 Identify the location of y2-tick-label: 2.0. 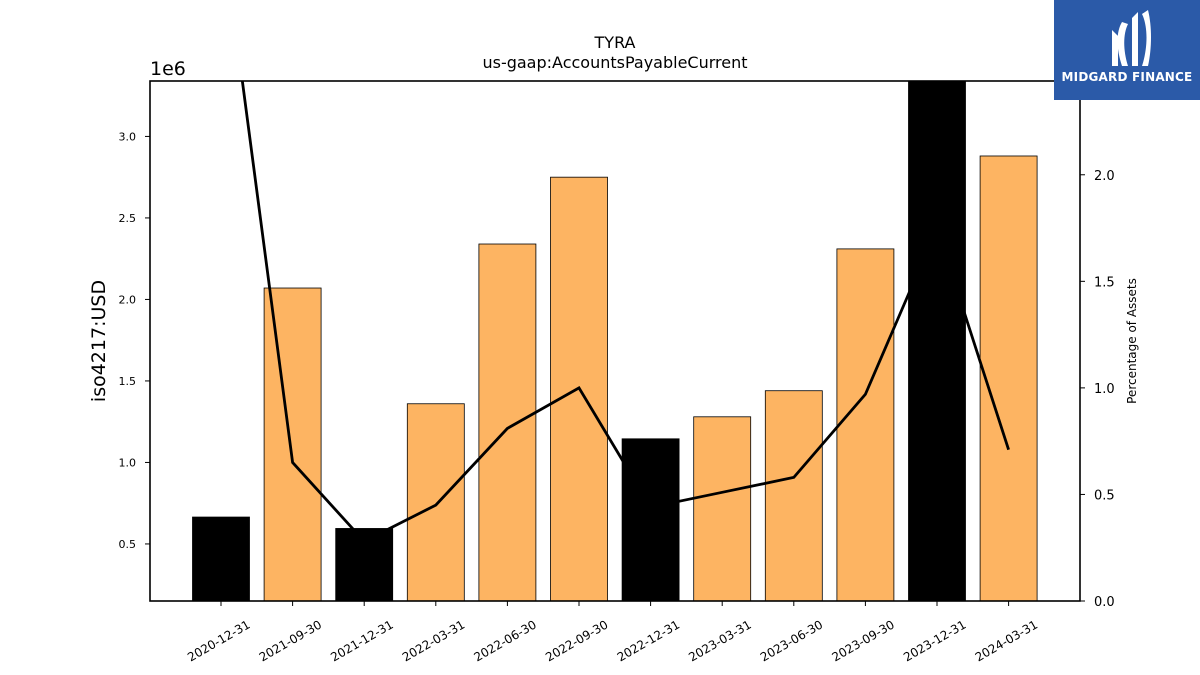
(1104, 176).